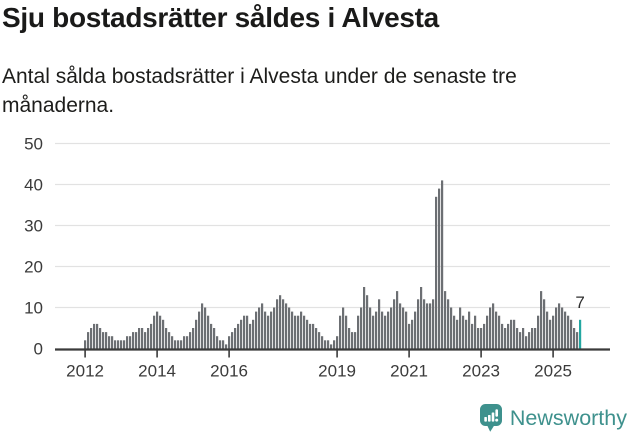 The image size is (631, 439). Describe the element at coordinates (38, 349) in the screenshot. I see `y-axis-label: 0` at that location.